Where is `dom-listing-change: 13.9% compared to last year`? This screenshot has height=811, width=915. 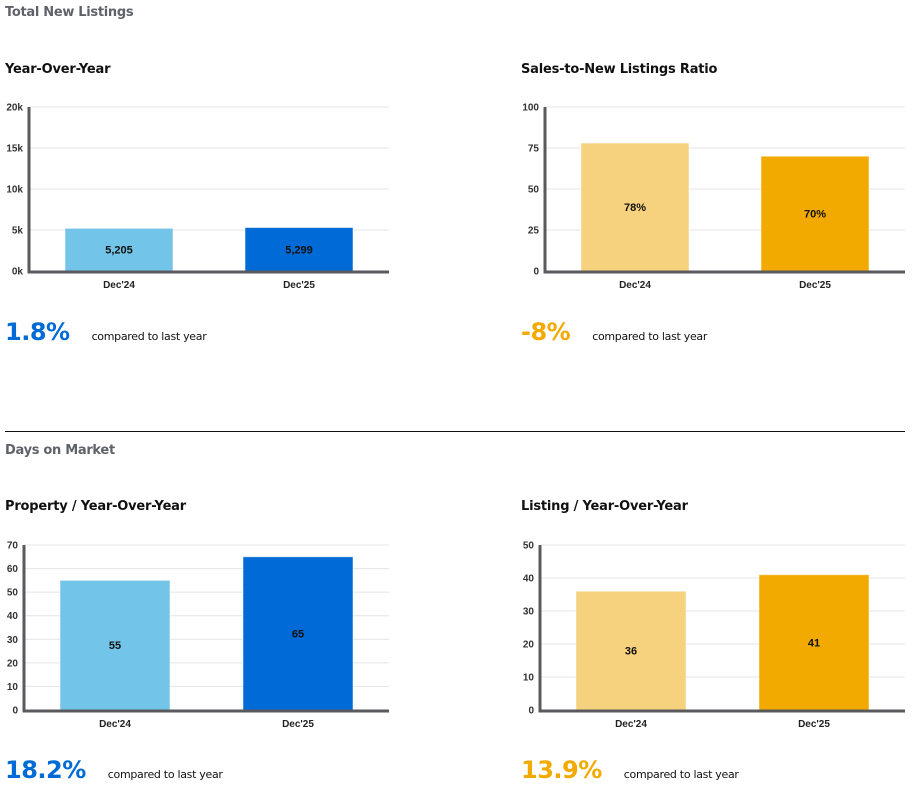
dom-listing-change: 13.9% compared to last year is located at coordinates (630, 770).